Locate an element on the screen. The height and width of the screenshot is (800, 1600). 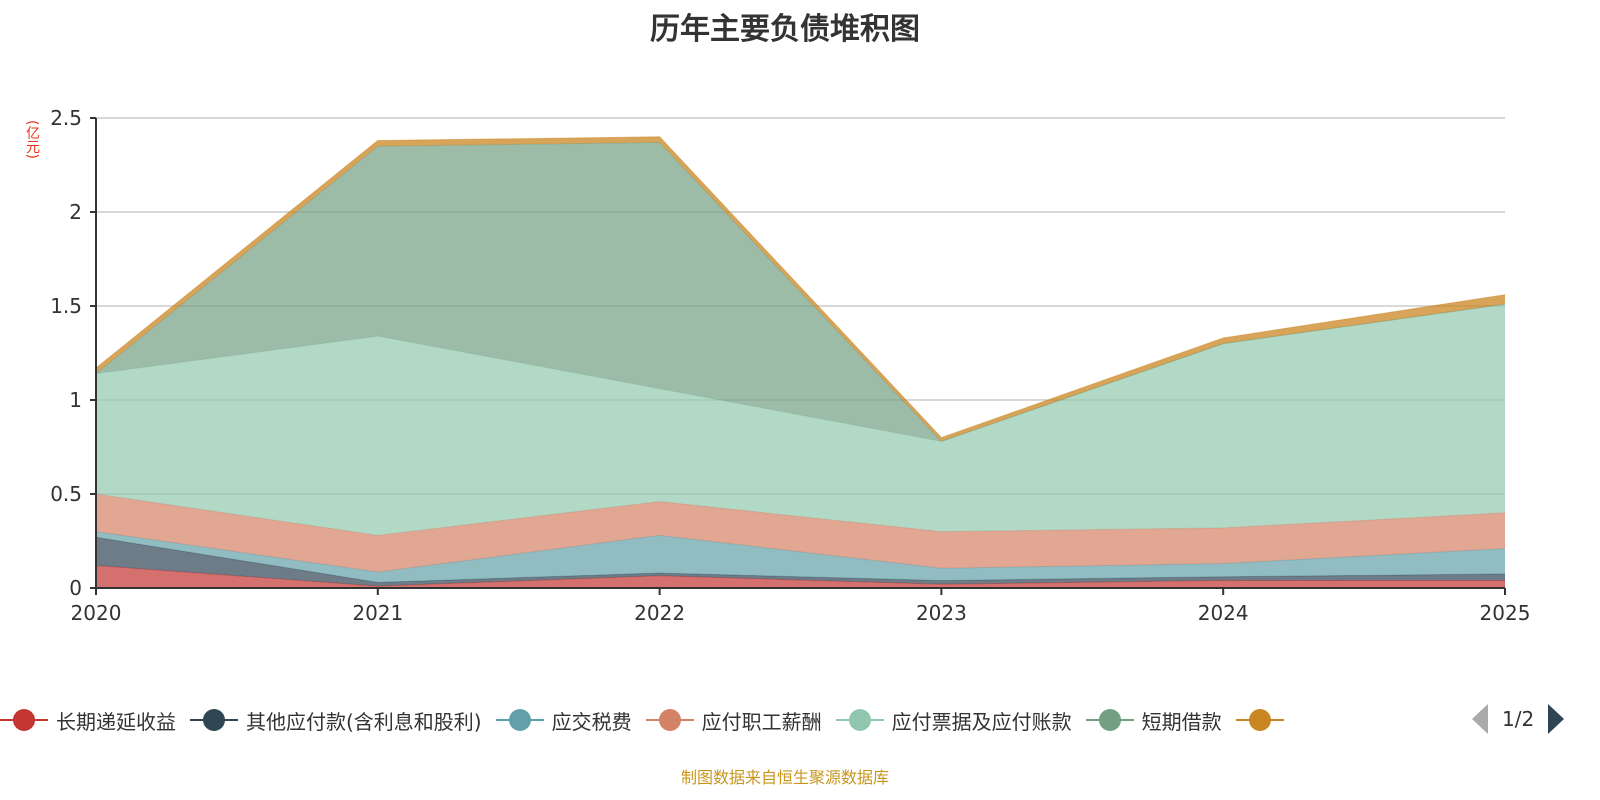
legend-prev-page-icon is located at coordinates (1480, 719).